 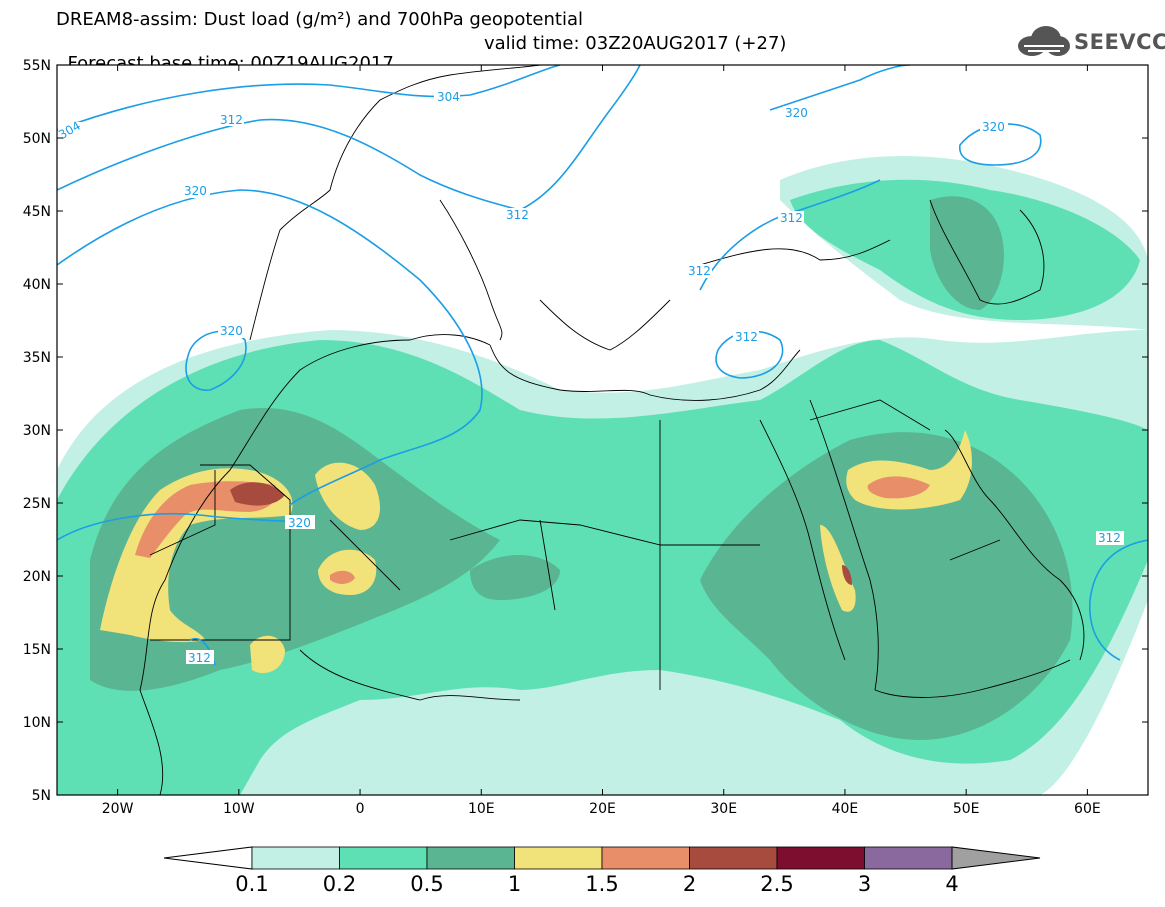 What do you see at coordinates (514, 884) in the screenshot?
I see `colorbar-label: 1` at bounding box center [514, 884].